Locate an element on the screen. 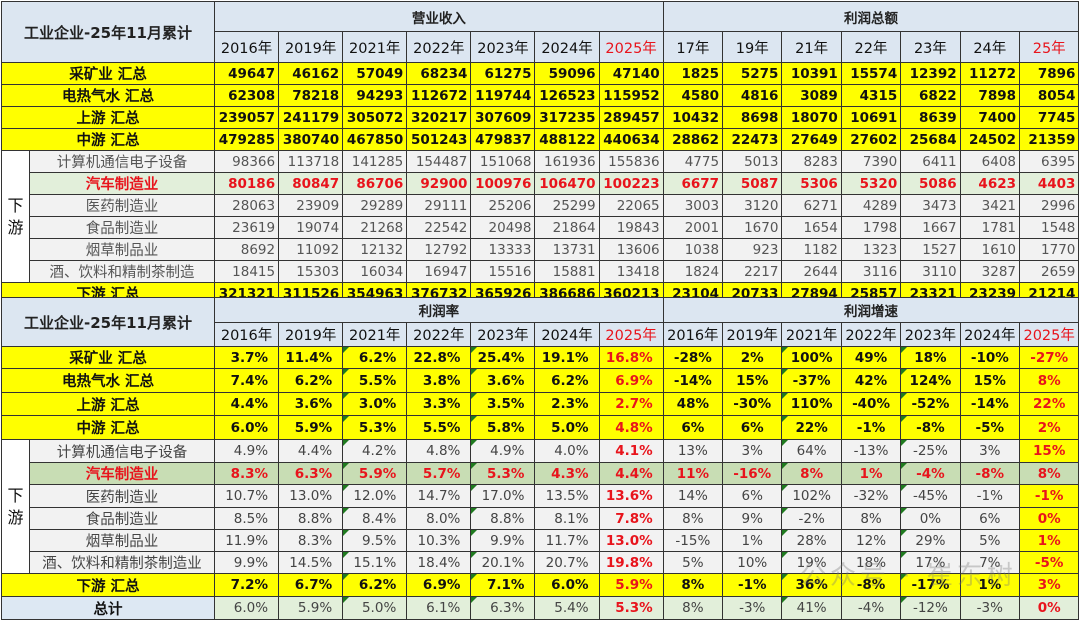  cell-growth: -17% is located at coordinates (930, 585).